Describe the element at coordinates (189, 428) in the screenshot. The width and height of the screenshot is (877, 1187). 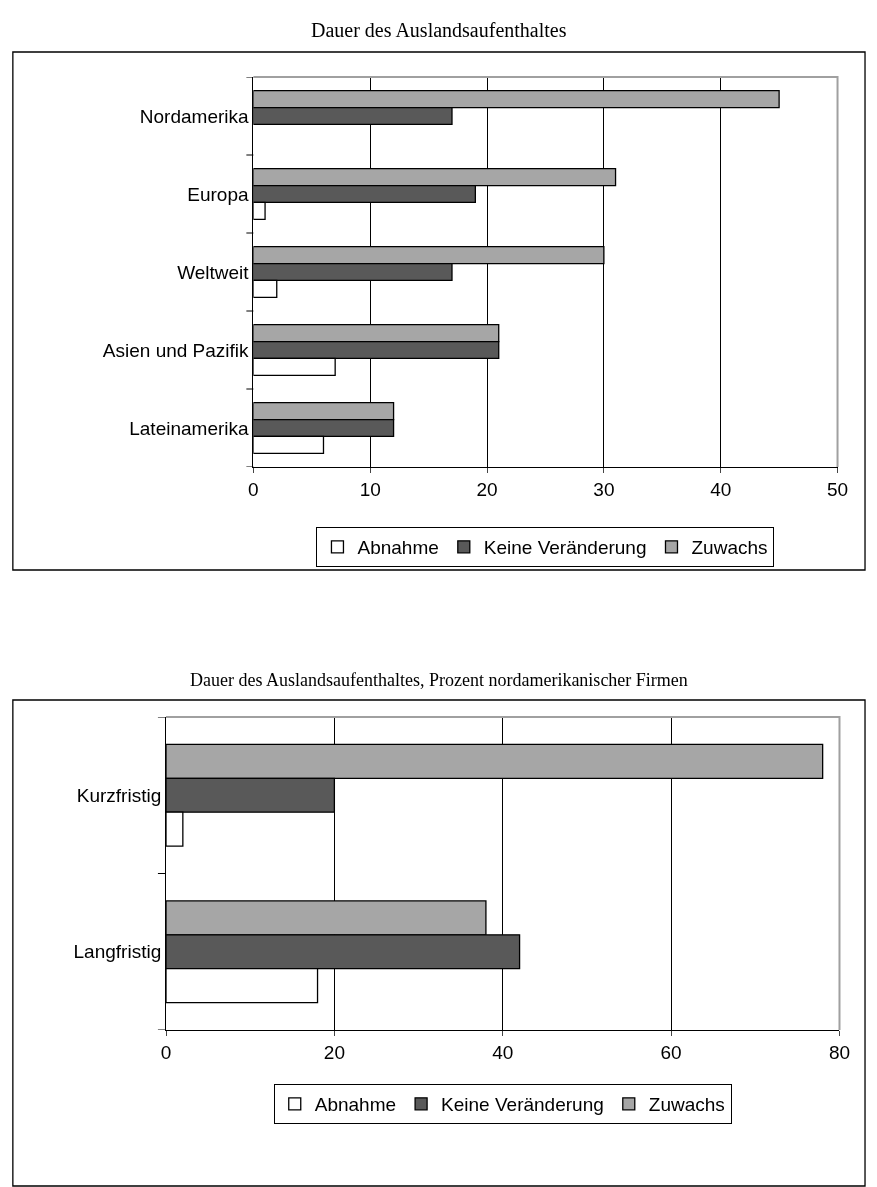
I see `y-tick-label: Lateinamerika` at that location.